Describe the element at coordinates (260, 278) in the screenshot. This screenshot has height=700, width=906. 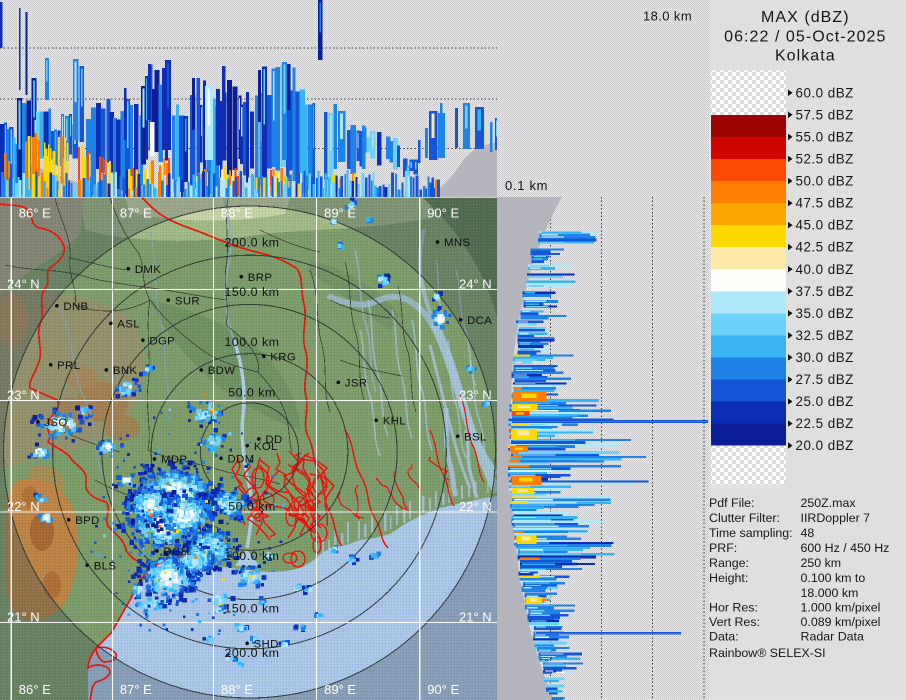
I see `svg-text: BRP` at that location.